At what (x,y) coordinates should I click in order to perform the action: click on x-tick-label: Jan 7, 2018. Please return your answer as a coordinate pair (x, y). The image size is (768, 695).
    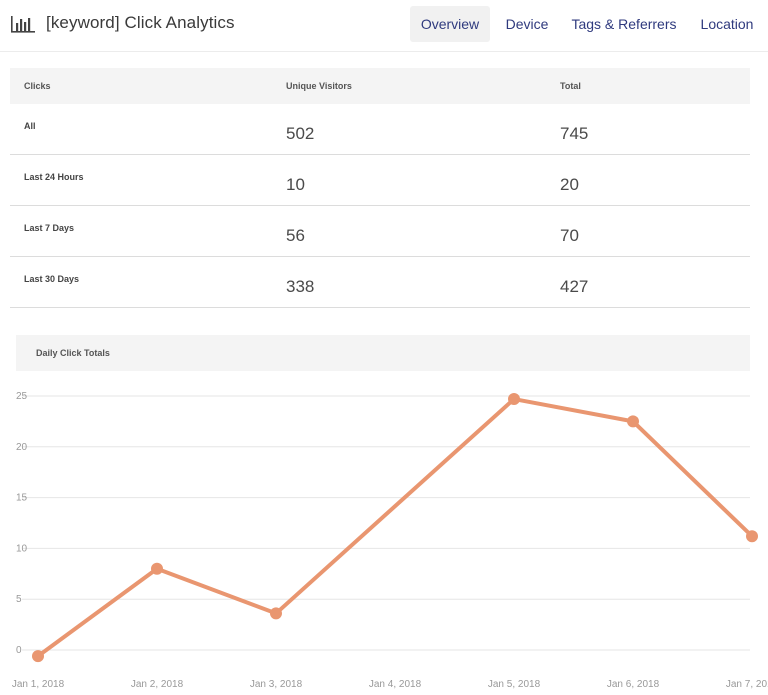
    Looking at the image, I should click on (747, 684).